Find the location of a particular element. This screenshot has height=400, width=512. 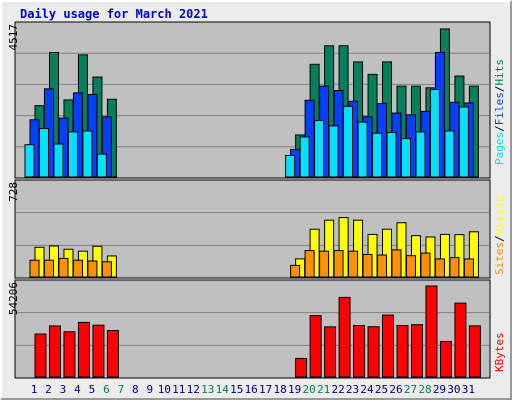

day-label-28: 28 is located at coordinates (424, 389).